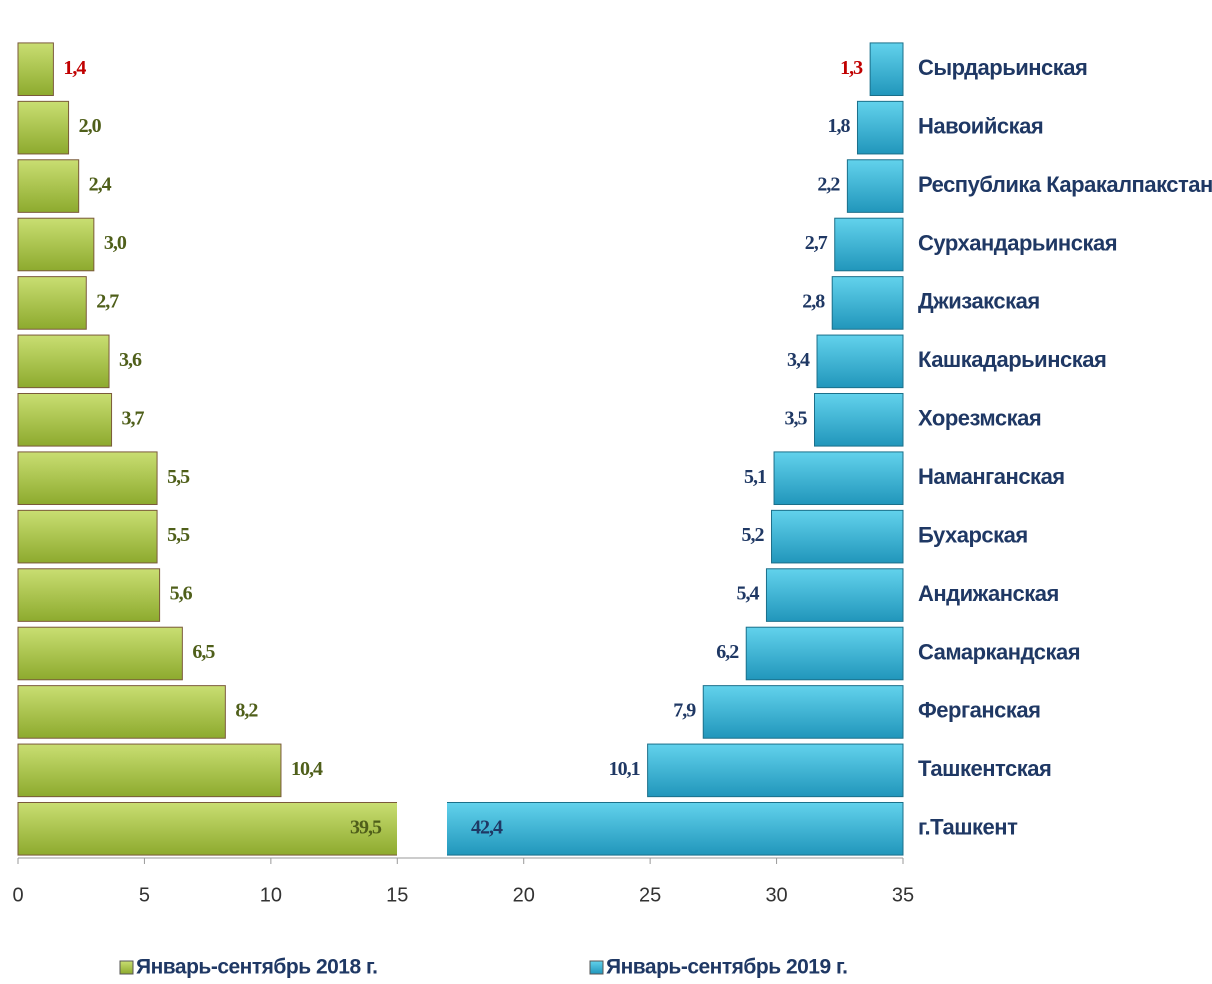 The image size is (1212, 984). Describe the element at coordinates (100, 185) in the screenshot. I see `value-label: 2,4` at that location.